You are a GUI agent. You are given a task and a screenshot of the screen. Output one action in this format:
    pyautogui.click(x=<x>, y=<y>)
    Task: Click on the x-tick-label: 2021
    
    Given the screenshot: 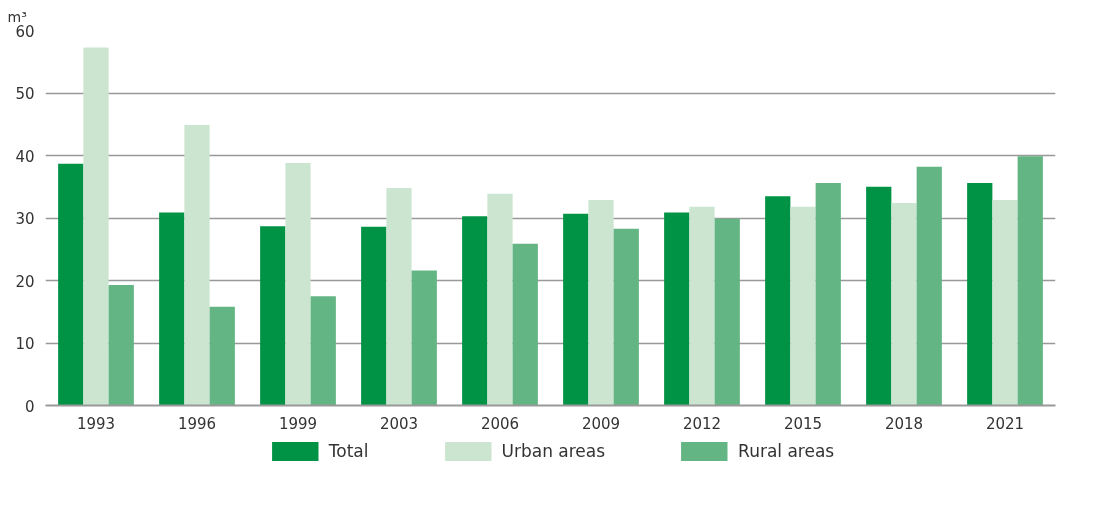 What is the action you would take?
    pyautogui.click(x=1005, y=423)
    